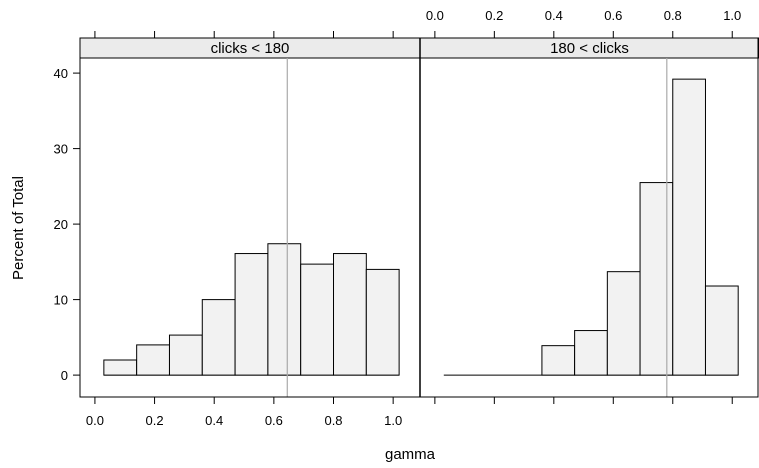 The height and width of the screenshot is (468, 759). Describe the element at coordinates (64, 375) in the screenshot. I see `y-tick-label: 0` at that location.